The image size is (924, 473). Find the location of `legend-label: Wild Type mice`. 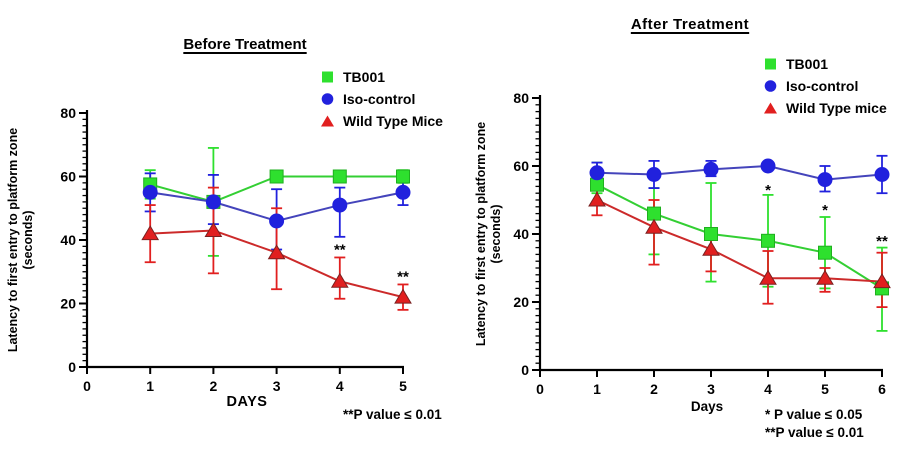

legend-label: Wild Type mice is located at coordinates (836, 108).